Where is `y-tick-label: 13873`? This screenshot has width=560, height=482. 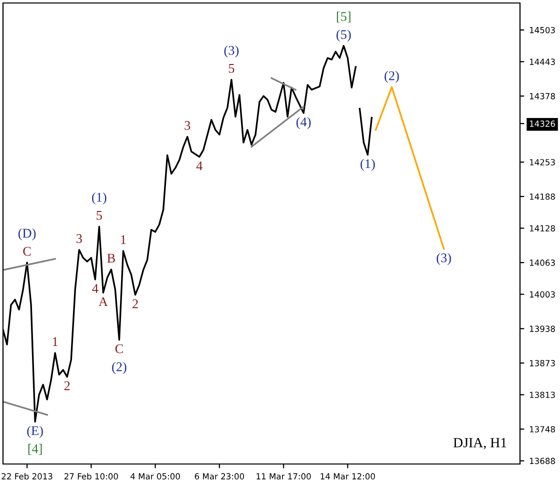
y-tick-label: 13873 is located at coordinates (542, 363).